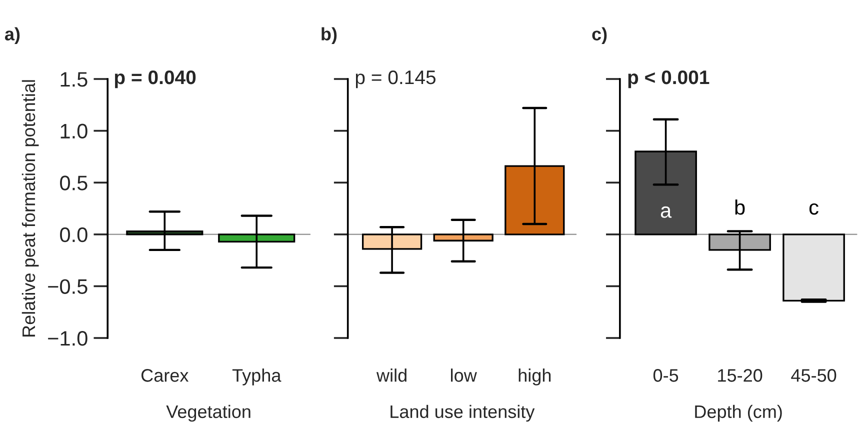 The image size is (861, 423). Describe the element at coordinates (740, 375) in the screenshot. I see `x-tick-label: 15-20` at that location.